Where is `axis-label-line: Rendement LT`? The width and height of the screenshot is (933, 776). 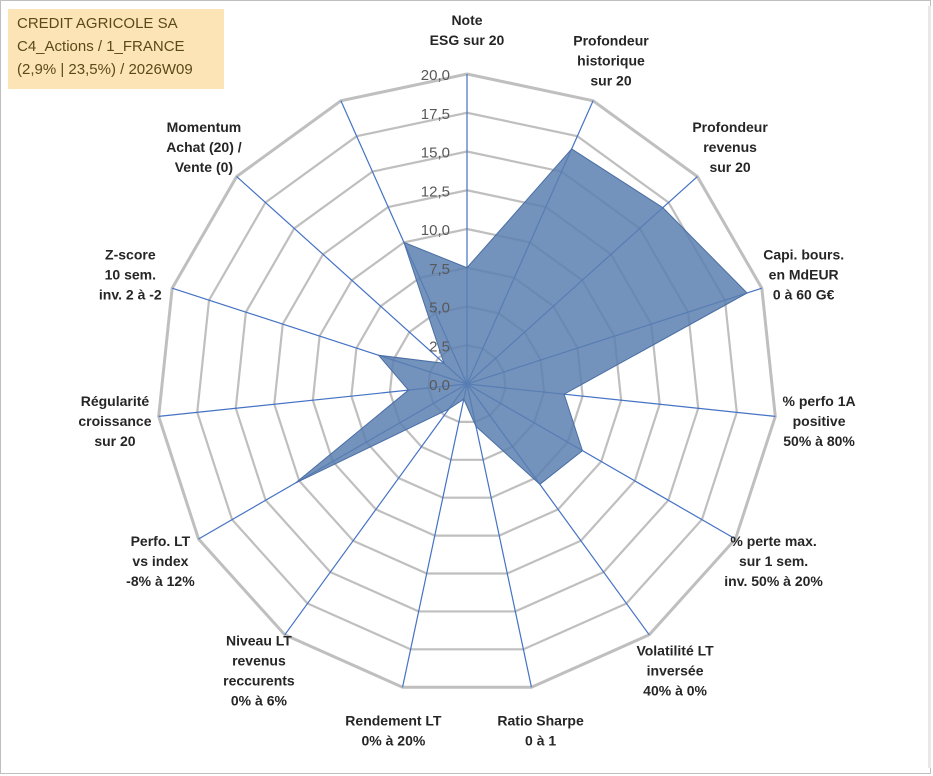 axis-label-line: Rendement LT is located at coordinates (393, 720).